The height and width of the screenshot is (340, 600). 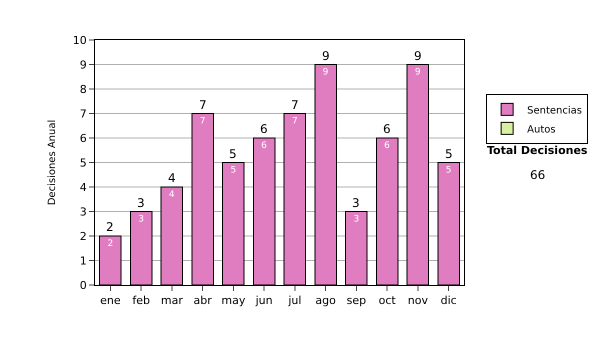 I want to click on y-tick-label: 4, so click(x=83, y=187).